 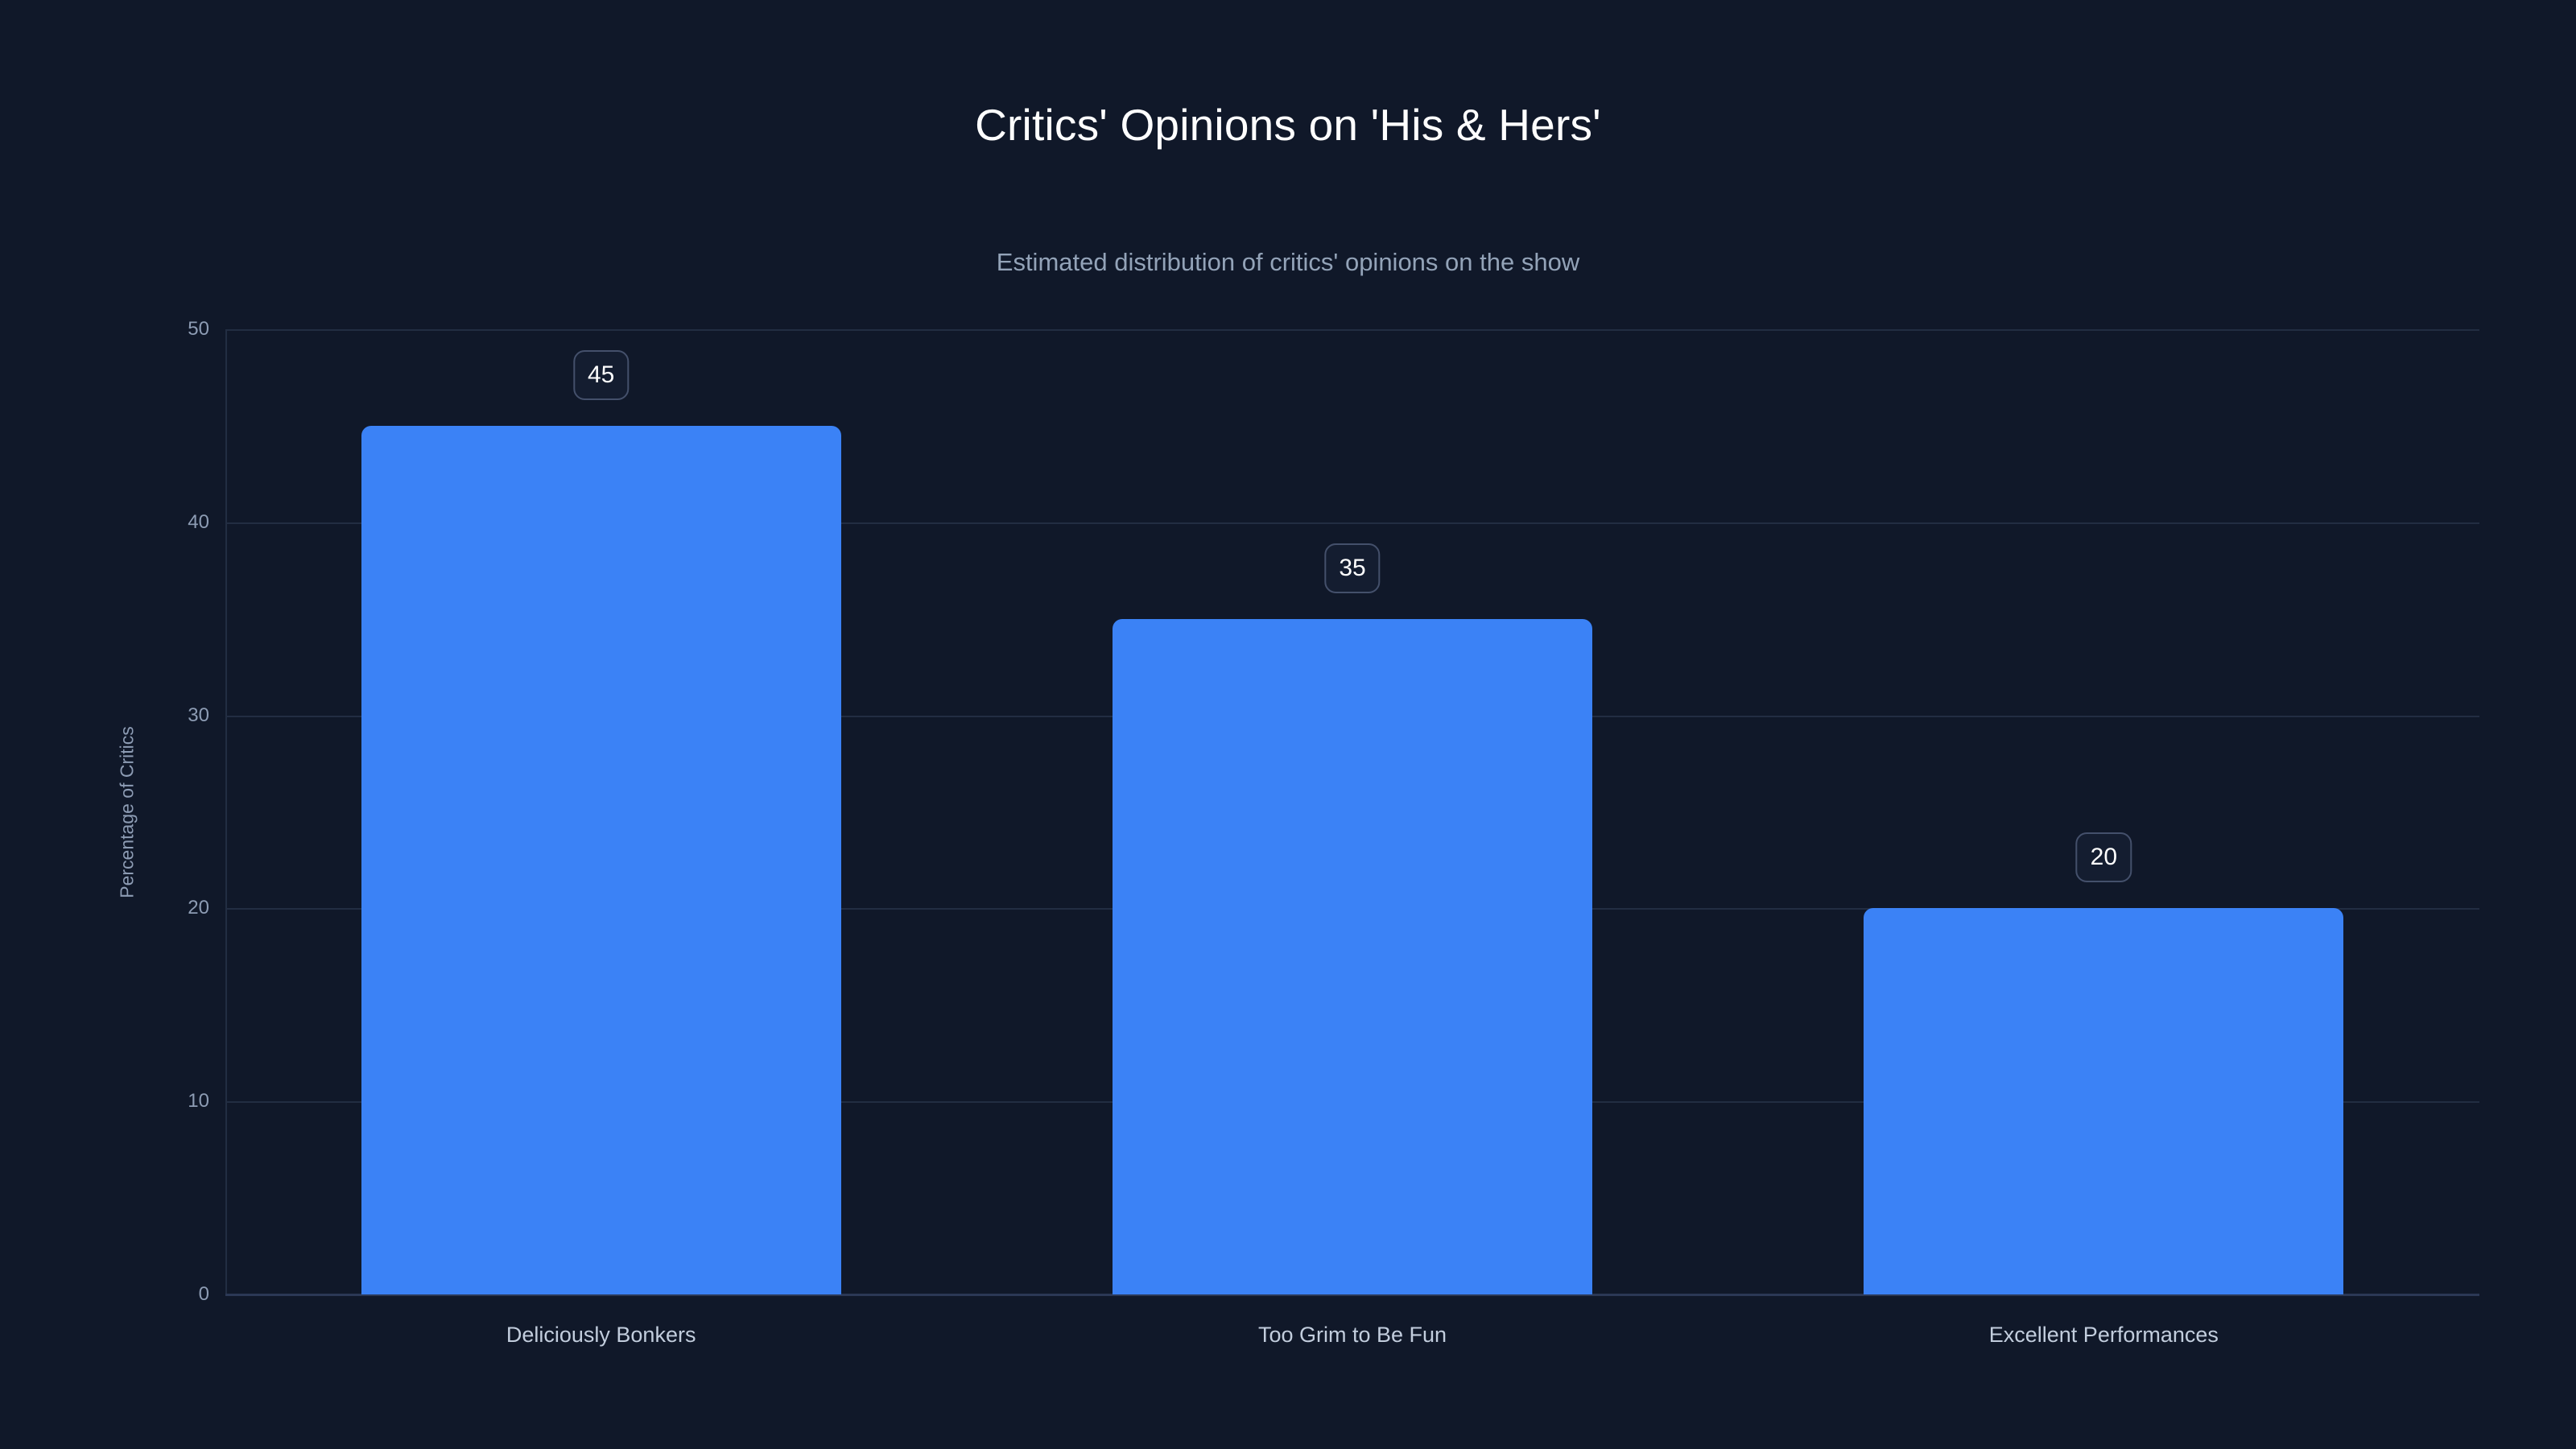 What do you see at coordinates (2103, 857) in the screenshot?
I see `bar-value-badge: 20` at bounding box center [2103, 857].